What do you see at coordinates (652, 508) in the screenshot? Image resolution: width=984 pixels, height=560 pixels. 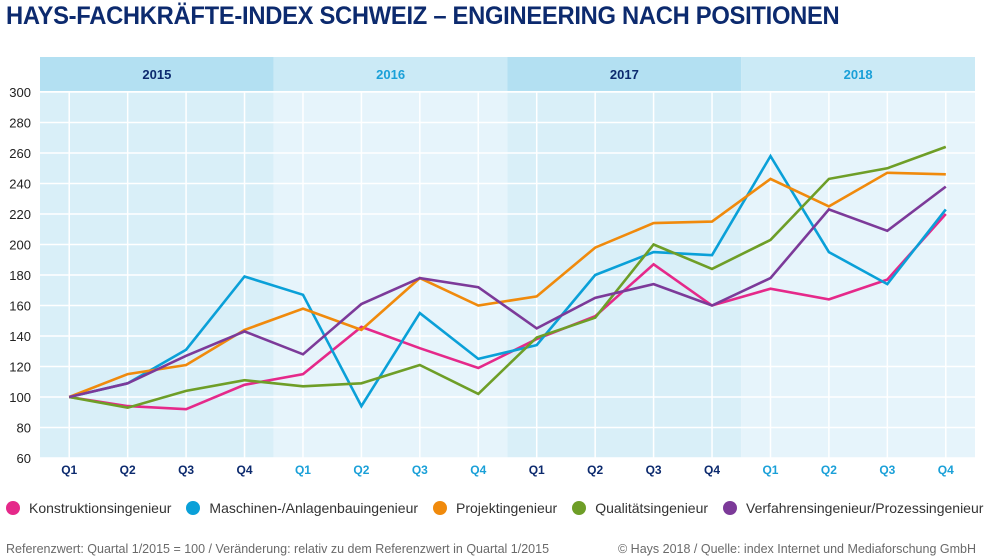 I see `legend-label: Qualitätsingenieur` at bounding box center [652, 508].